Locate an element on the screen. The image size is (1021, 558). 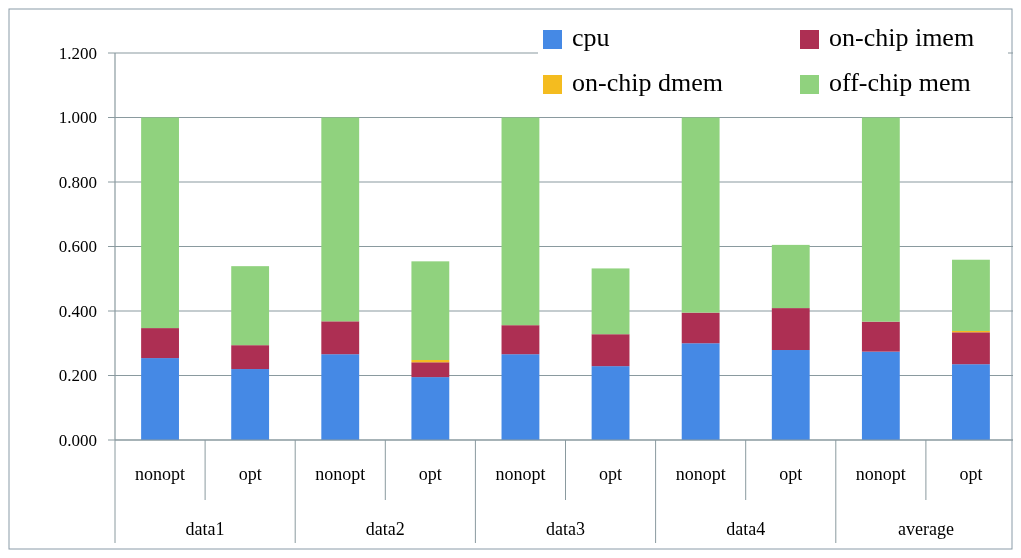
legend-label: on-chip dmem is located at coordinates (647, 82).